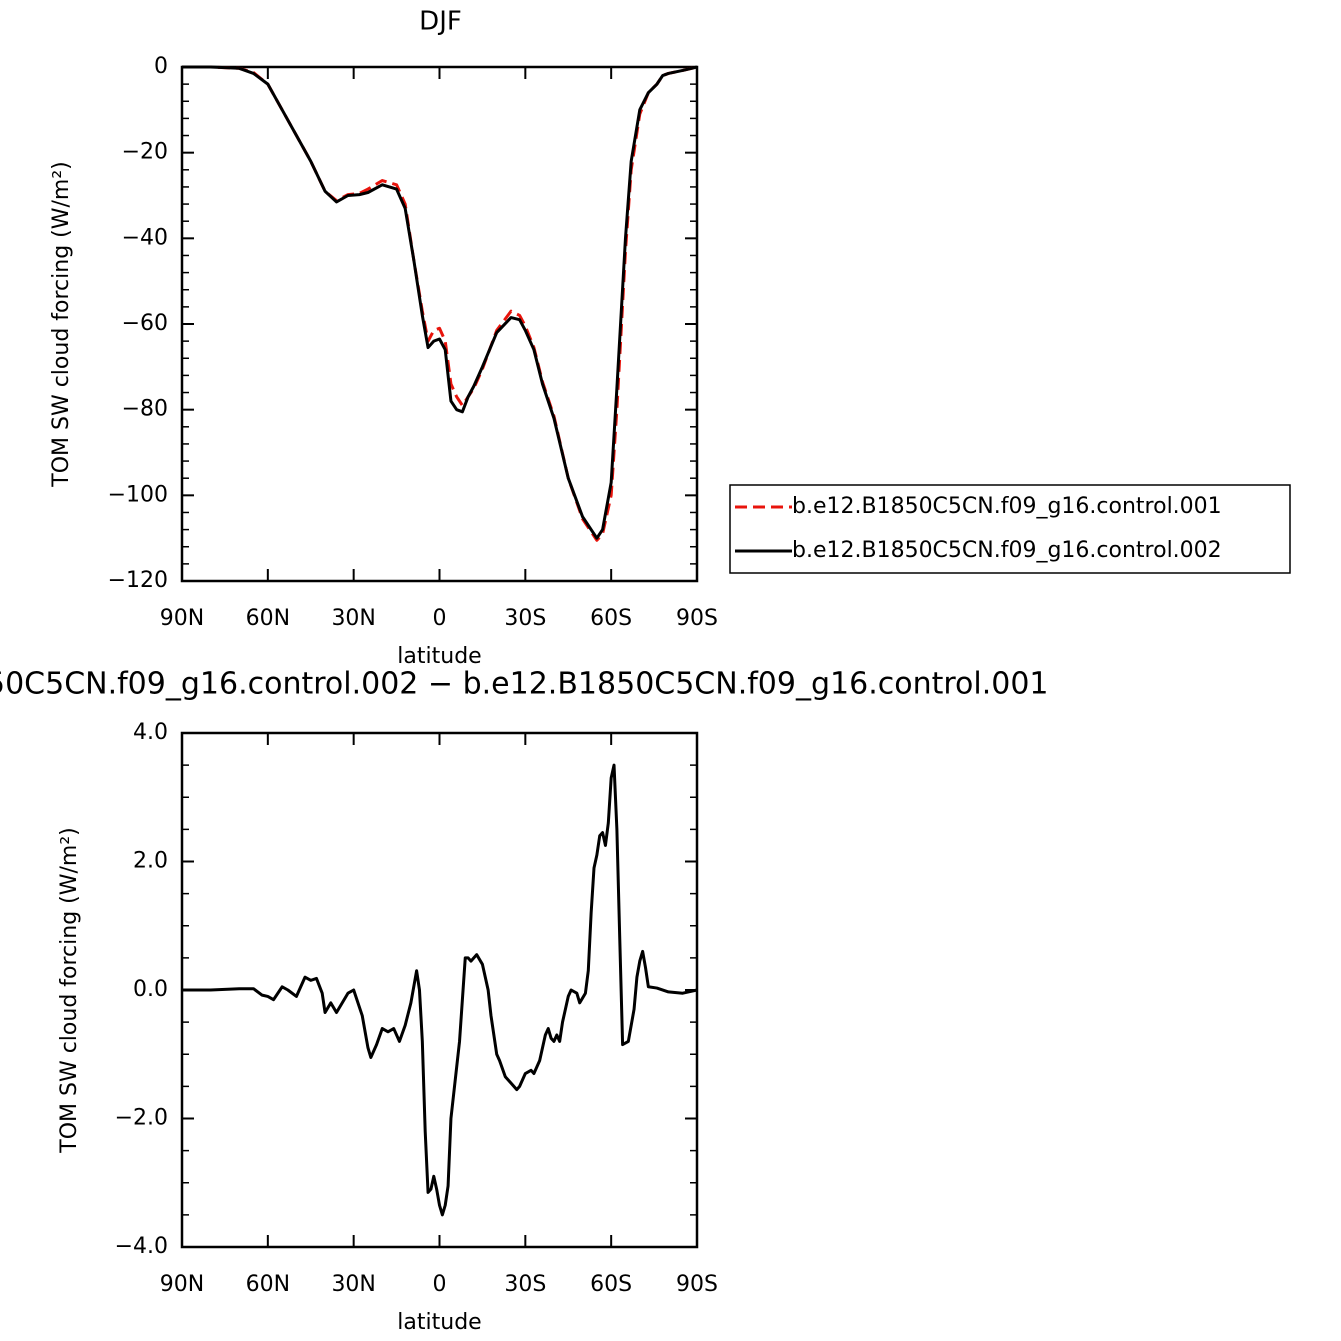  I want to click on y-tick-label: 0, so click(161, 66).